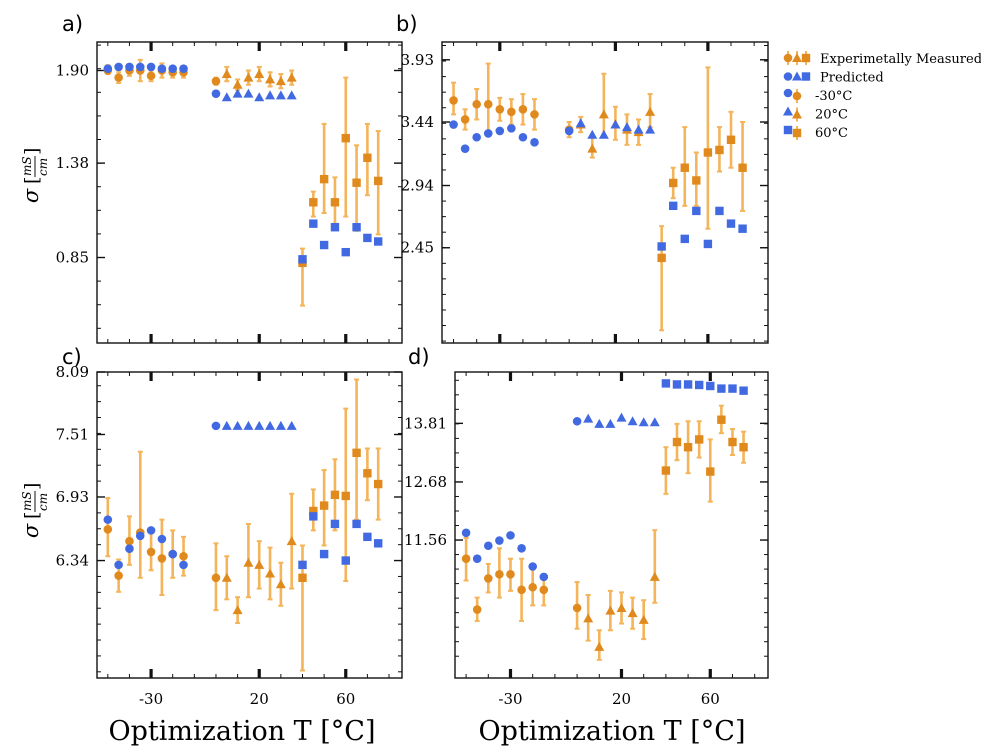 This screenshot has height=747, width=981. Describe the element at coordinates (852, 78) in the screenshot. I see `legend-label: Predicted` at that location.